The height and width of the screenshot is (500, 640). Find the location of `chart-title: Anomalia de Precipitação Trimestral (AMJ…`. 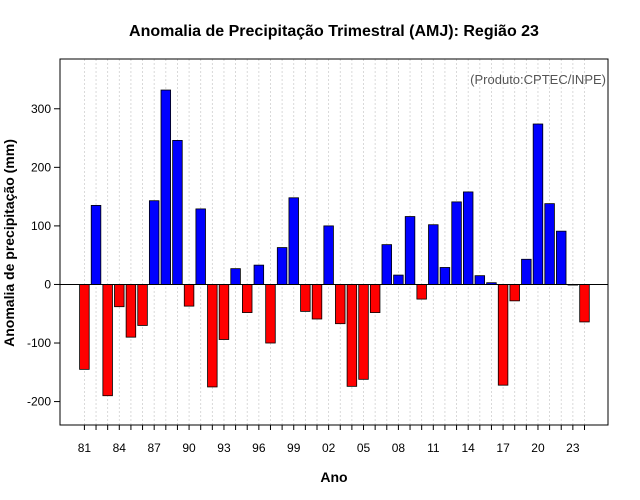

chart-title: Anomalia de Precipitação Trimestral (AMJ… is located at coordinates (334, 31).